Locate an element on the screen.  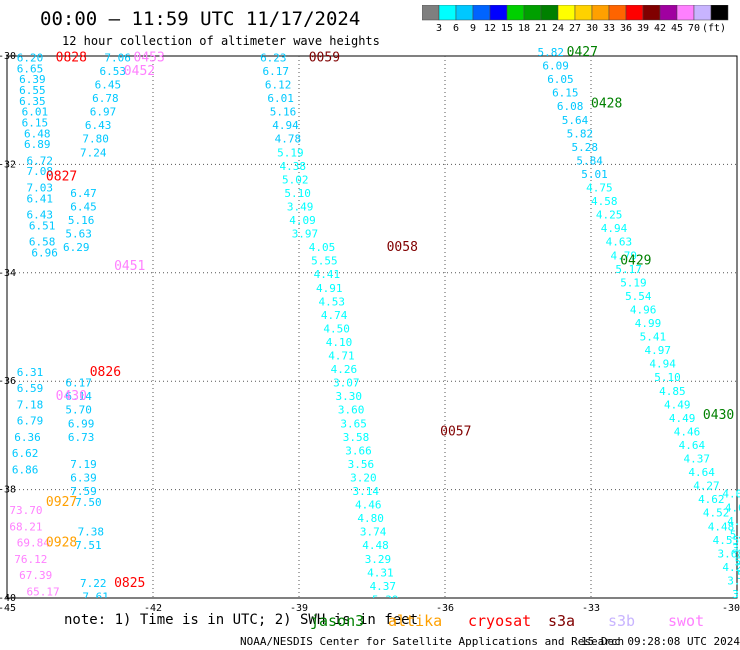
wave-height-value: 73.70 is located at coordinates (25, 510).